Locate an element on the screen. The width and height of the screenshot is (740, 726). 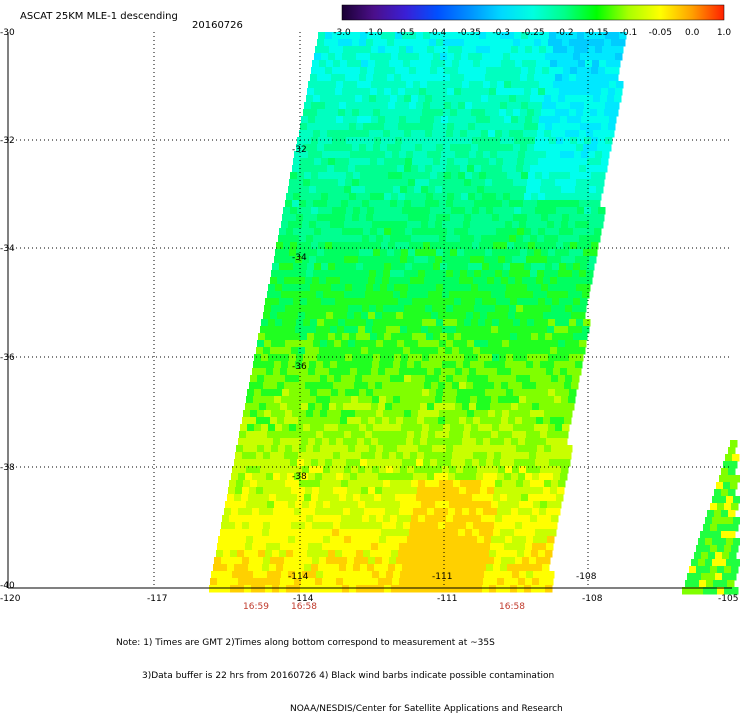
time-label: 16:59 is located at coordinates (256, 607).